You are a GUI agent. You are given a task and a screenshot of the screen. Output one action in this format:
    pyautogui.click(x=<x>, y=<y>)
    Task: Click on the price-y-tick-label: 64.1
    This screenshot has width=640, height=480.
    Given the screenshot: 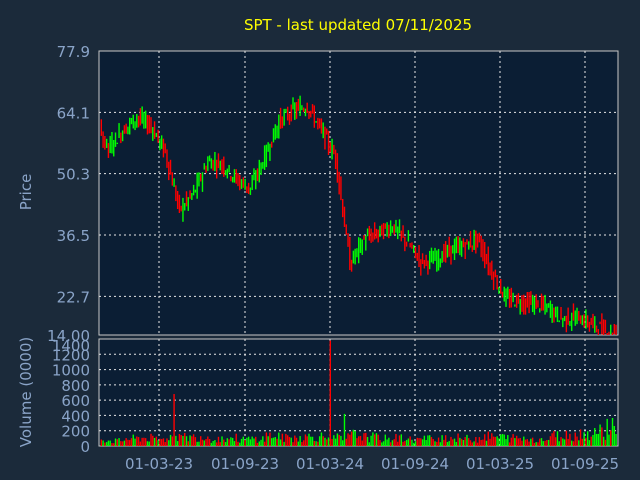 What is the action you would take?
    pyautogui.click(x=73, y=113)
    